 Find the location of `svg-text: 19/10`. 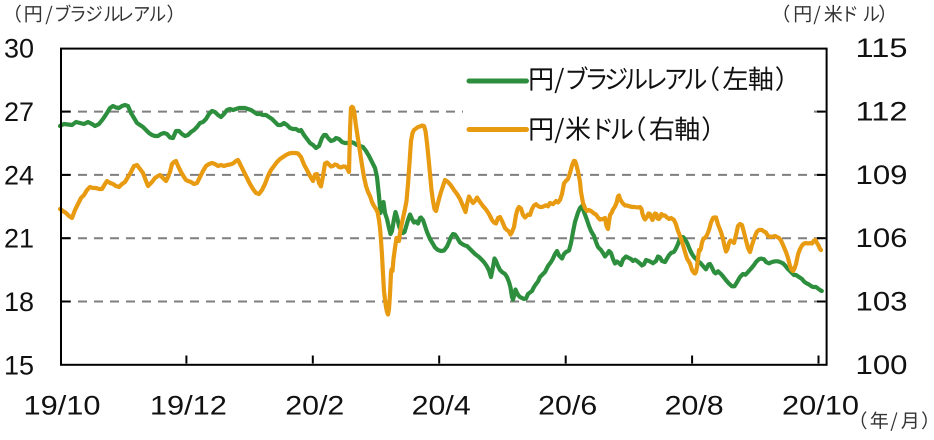

svg-text: 19/10 is located at coordinates (62, 405).